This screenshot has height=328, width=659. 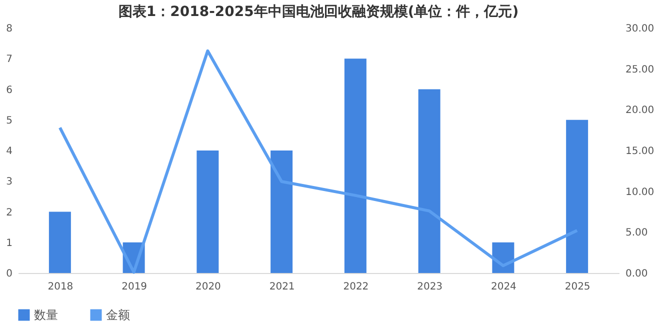 I want to click on y-tick-label: 4, so click(x=9, y=151).